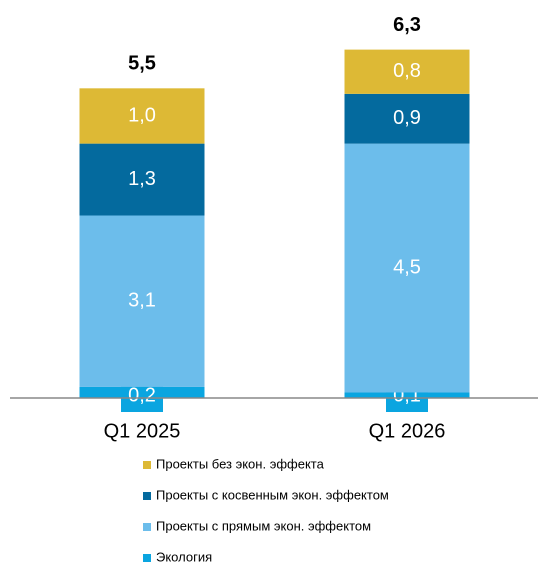 The width and height of the screenshot is (538, 568). Describe the element at coordinates (142, 395) in the screenshot. I see `value-label: 0,2` at that location.